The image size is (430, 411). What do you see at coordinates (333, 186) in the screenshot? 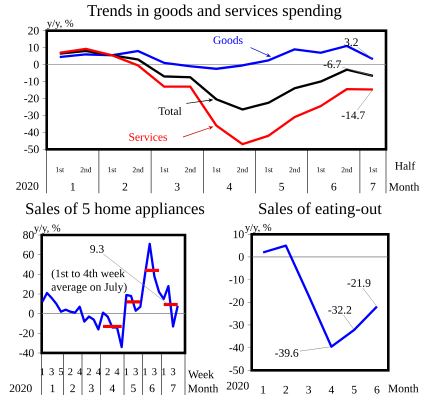
I see `text: 6` at bounding box center [333, 186].